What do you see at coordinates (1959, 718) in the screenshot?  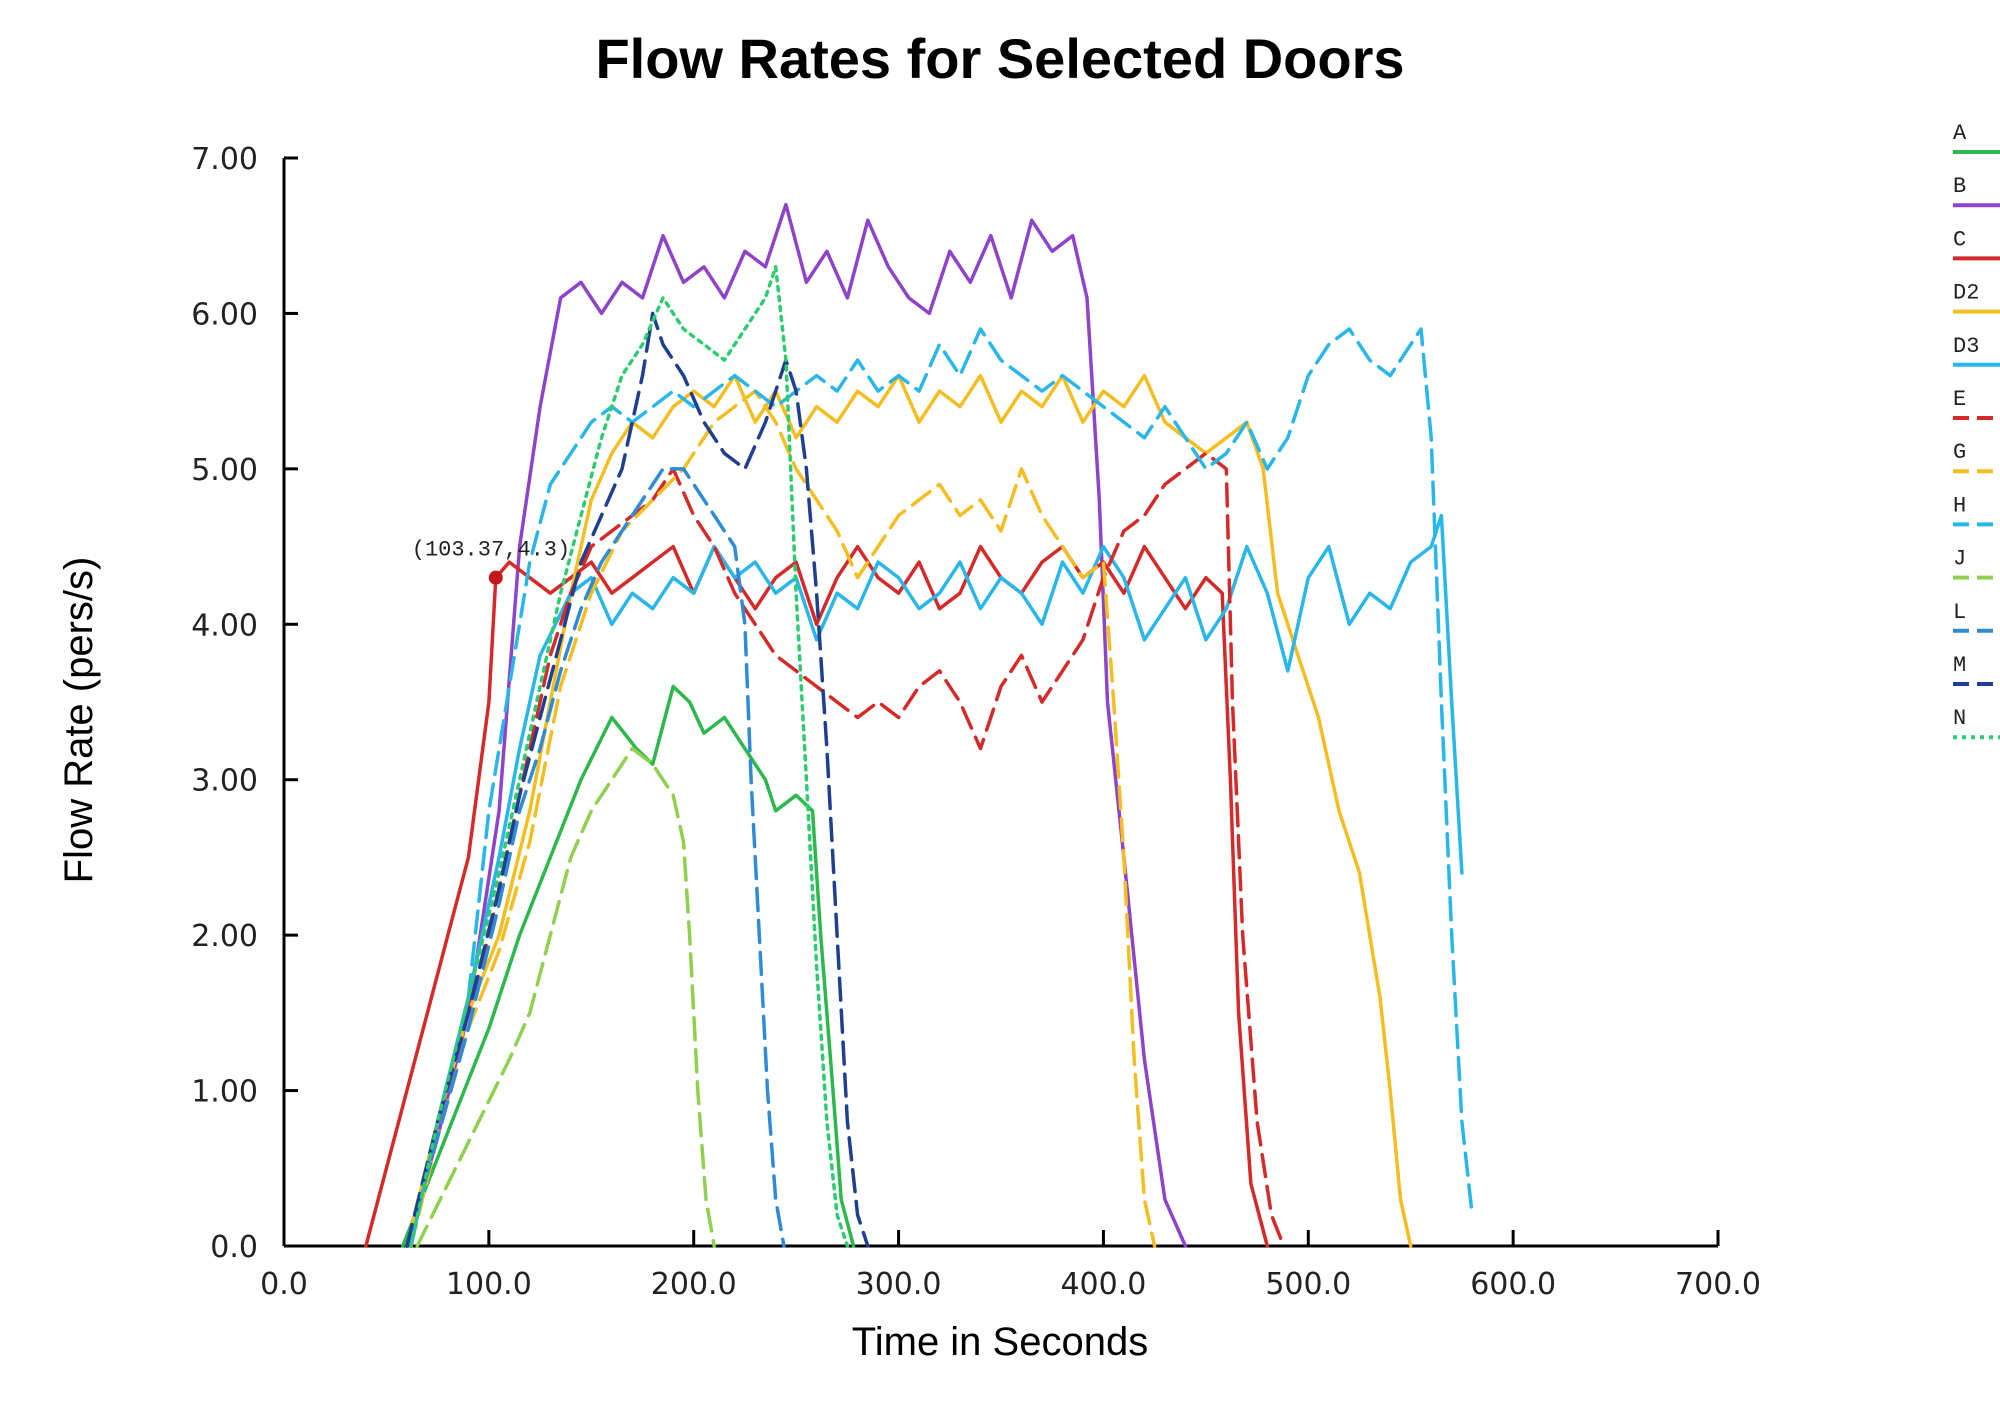 I see `legend-label-n: N` at bounding box center [1959, 718].